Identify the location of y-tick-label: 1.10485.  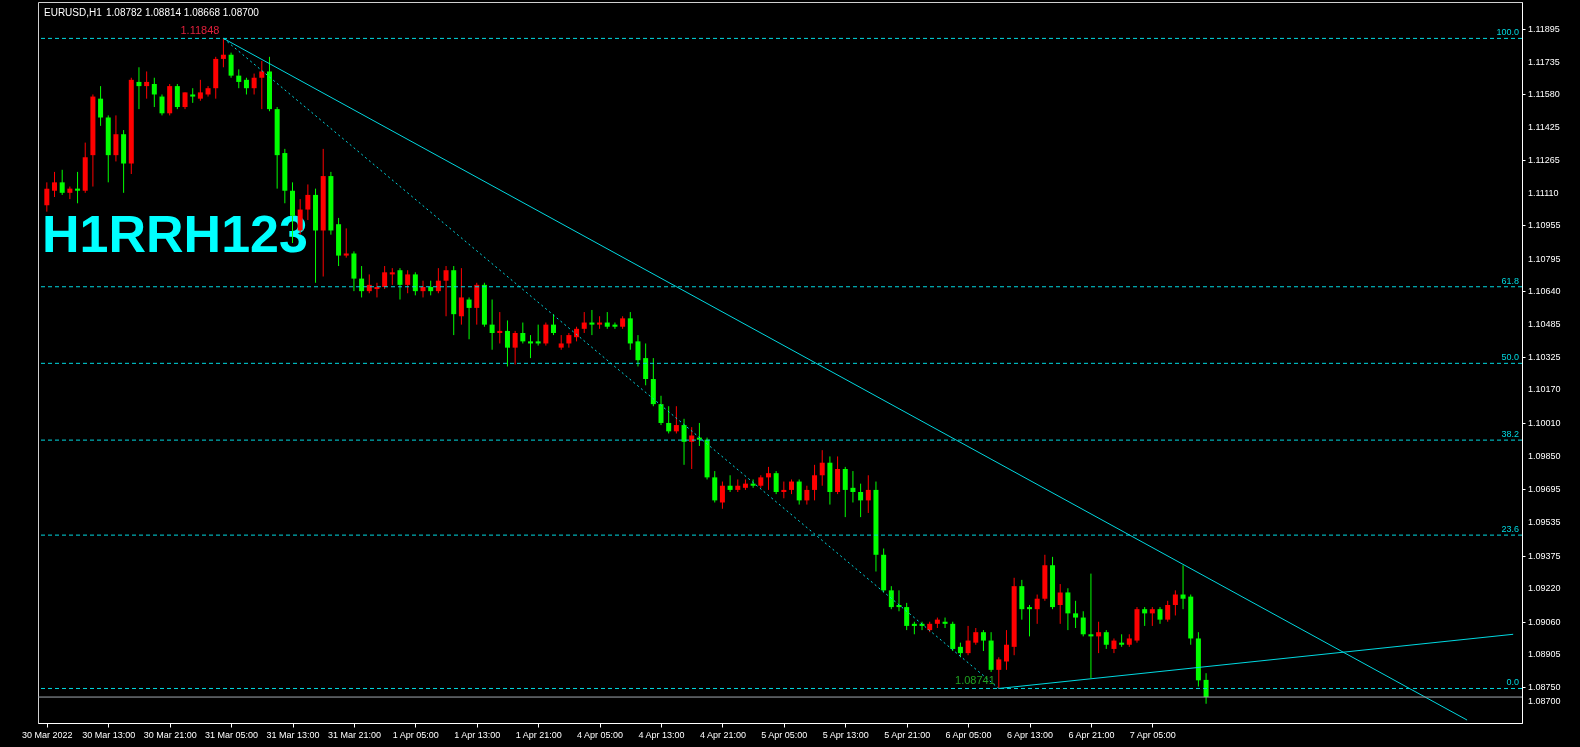
(1544, 323).